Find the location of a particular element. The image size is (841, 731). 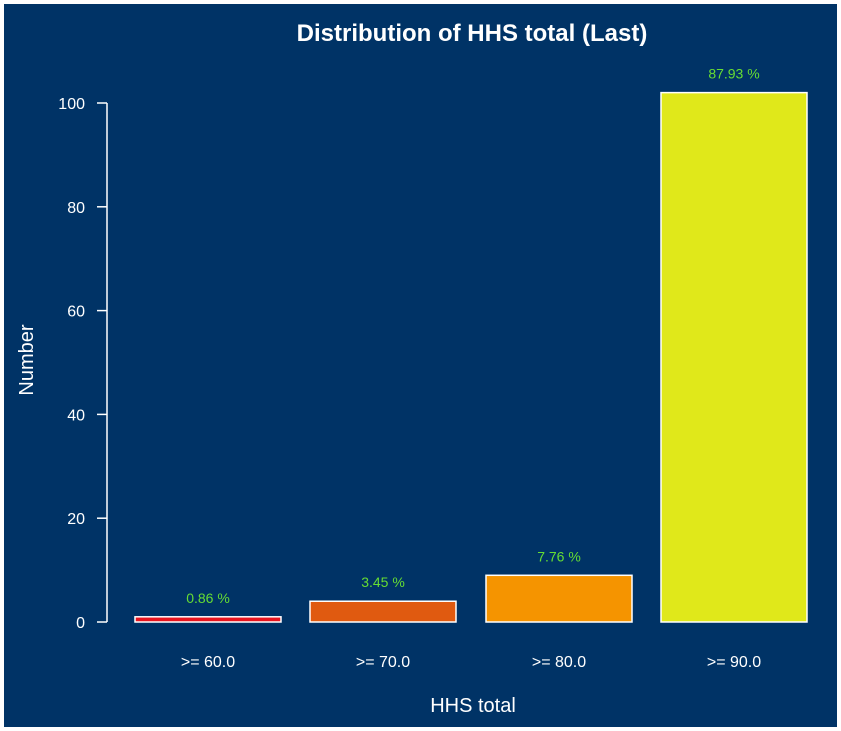

y-tick-label: 100 is located at coordinates (71, 104).